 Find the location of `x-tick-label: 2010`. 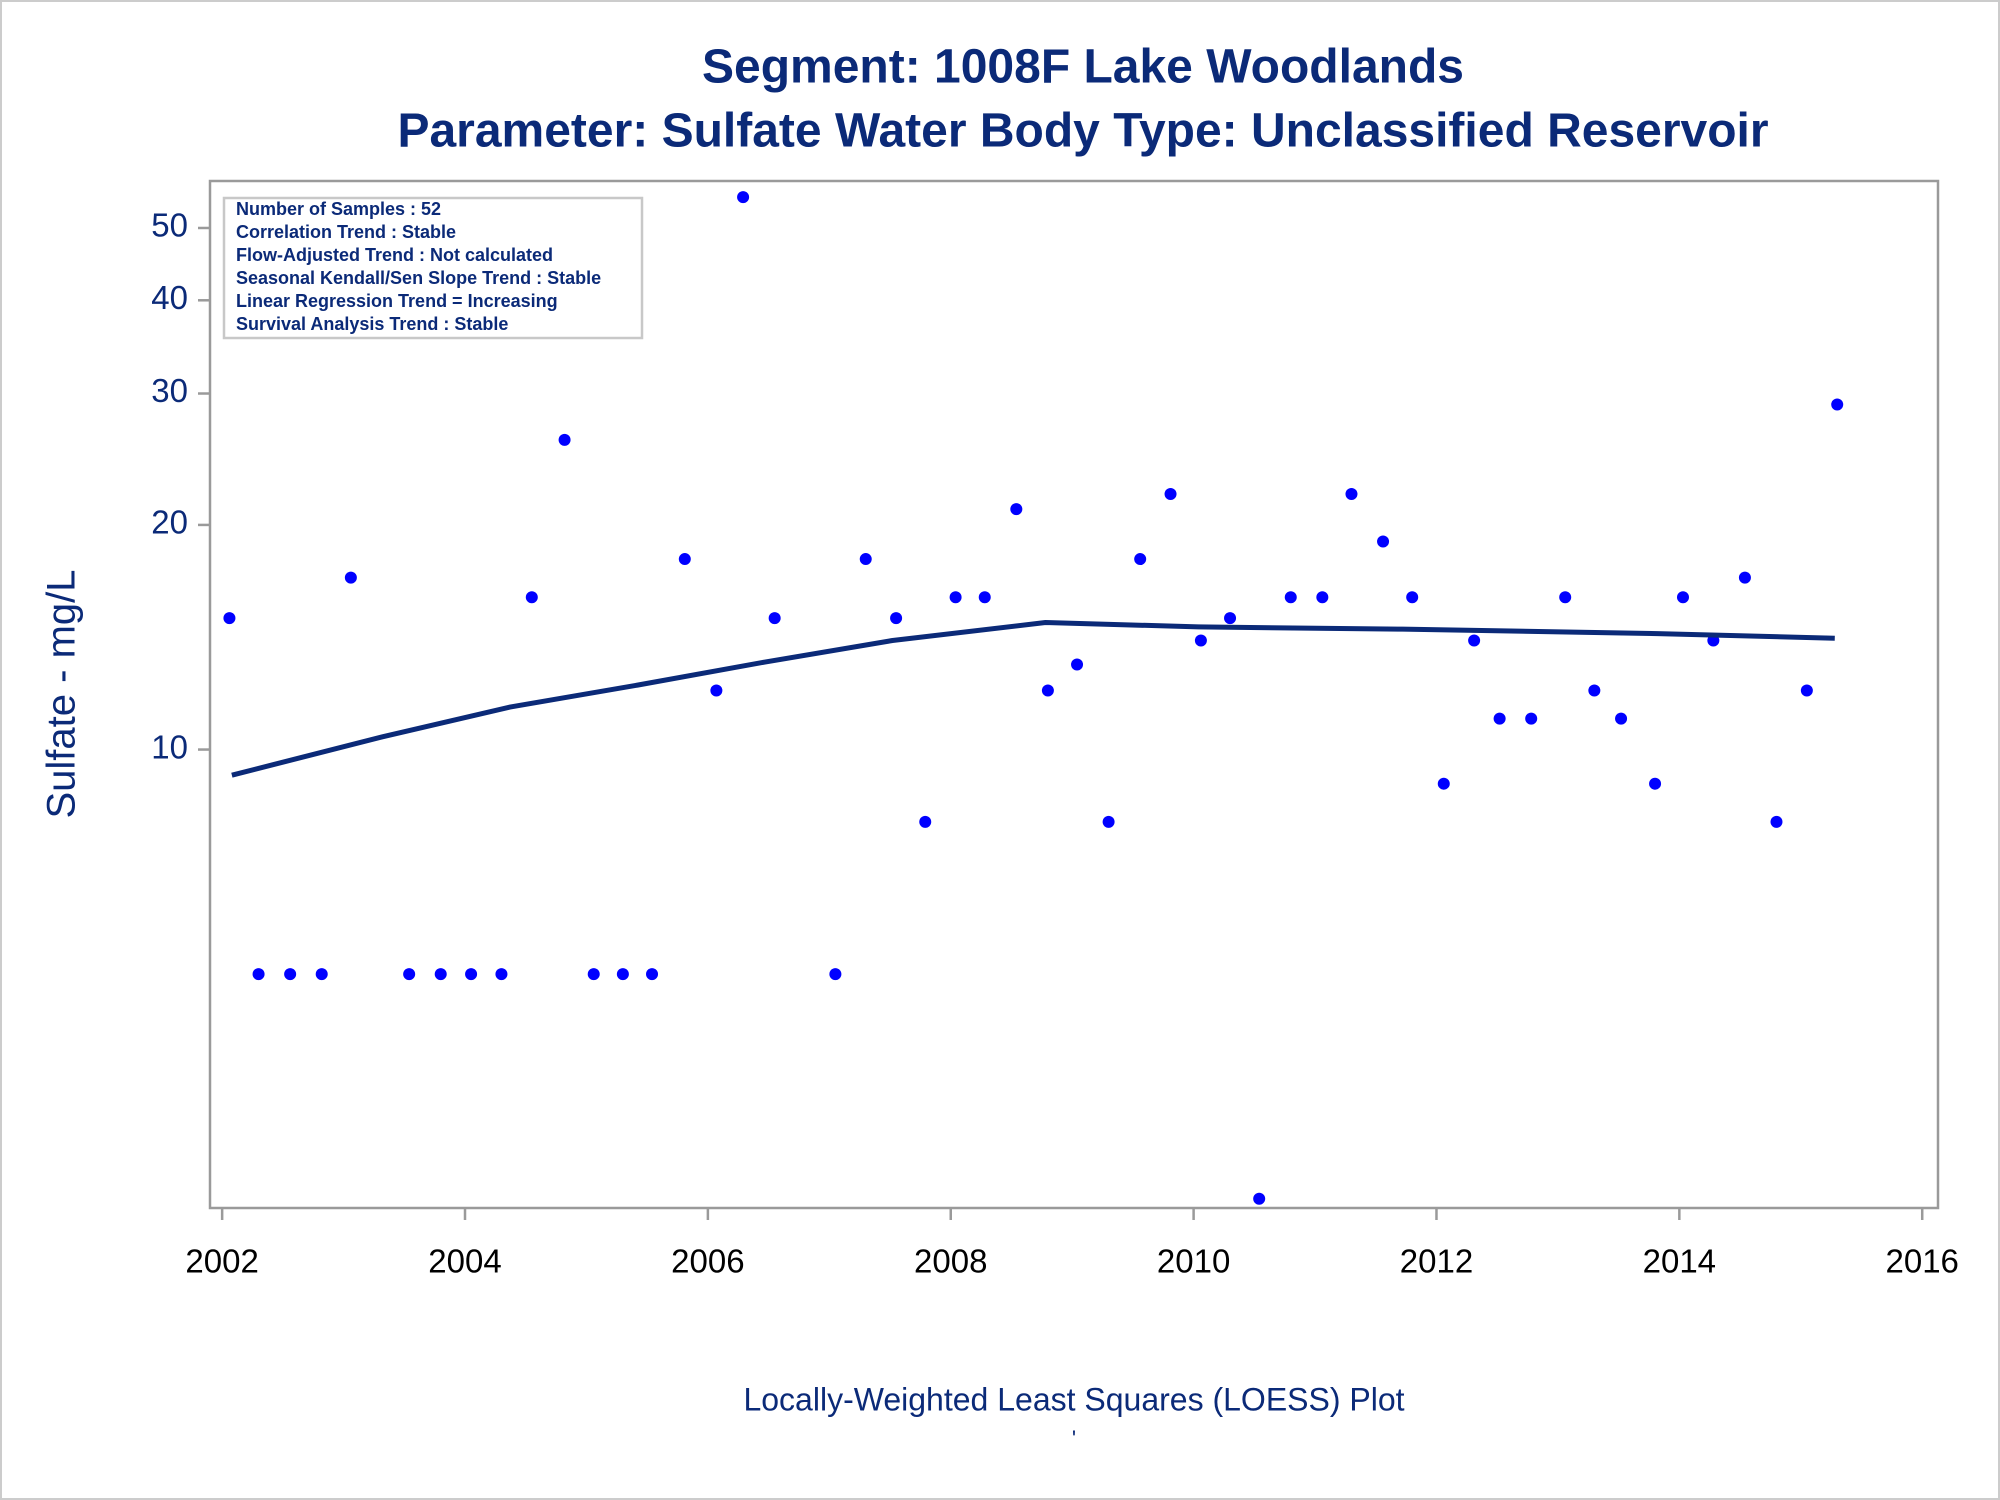

x-tick-label: 2010 is located at coordinates (1193, 1261).